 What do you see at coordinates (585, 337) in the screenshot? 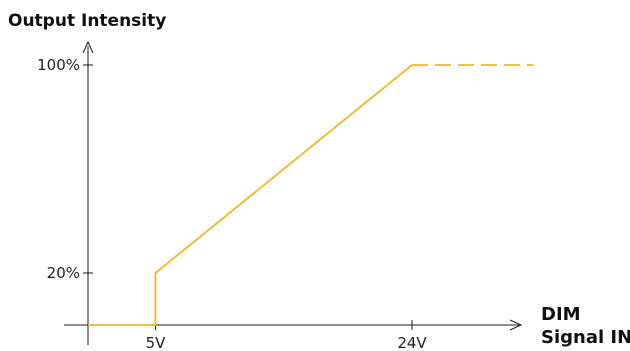
I see `x-axis-label-line-2: Signal IN` at bounding box center [585, 337].